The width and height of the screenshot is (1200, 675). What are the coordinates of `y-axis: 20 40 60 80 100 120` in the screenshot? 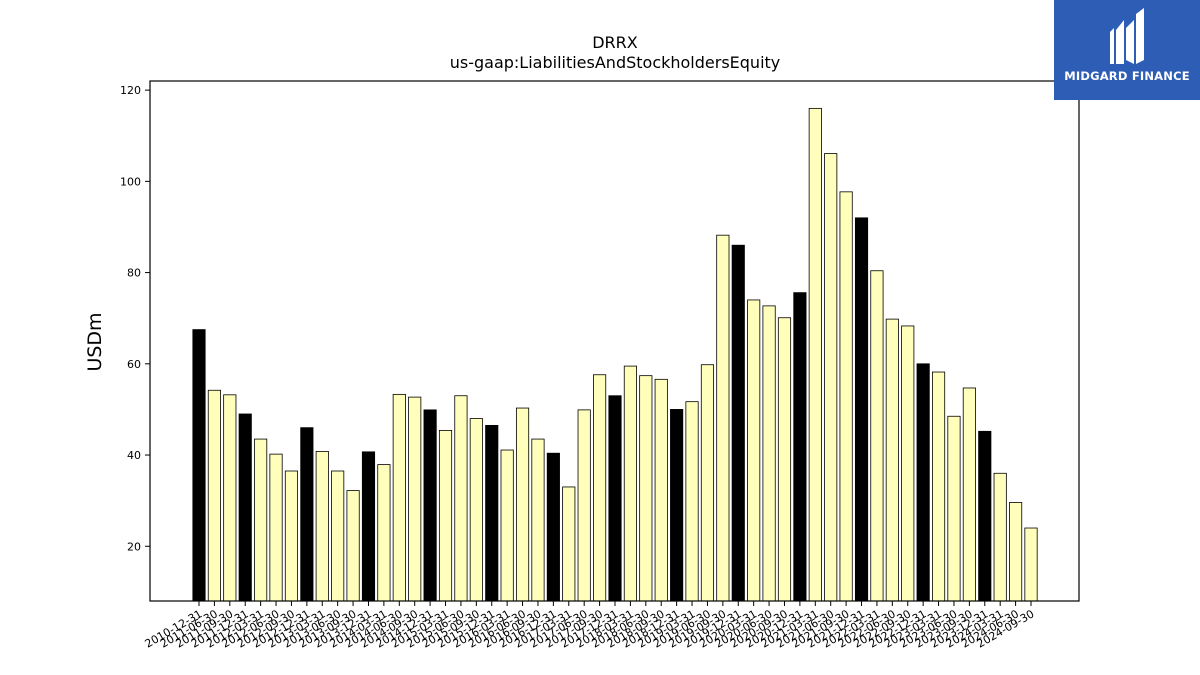 It's located at (135, 318).